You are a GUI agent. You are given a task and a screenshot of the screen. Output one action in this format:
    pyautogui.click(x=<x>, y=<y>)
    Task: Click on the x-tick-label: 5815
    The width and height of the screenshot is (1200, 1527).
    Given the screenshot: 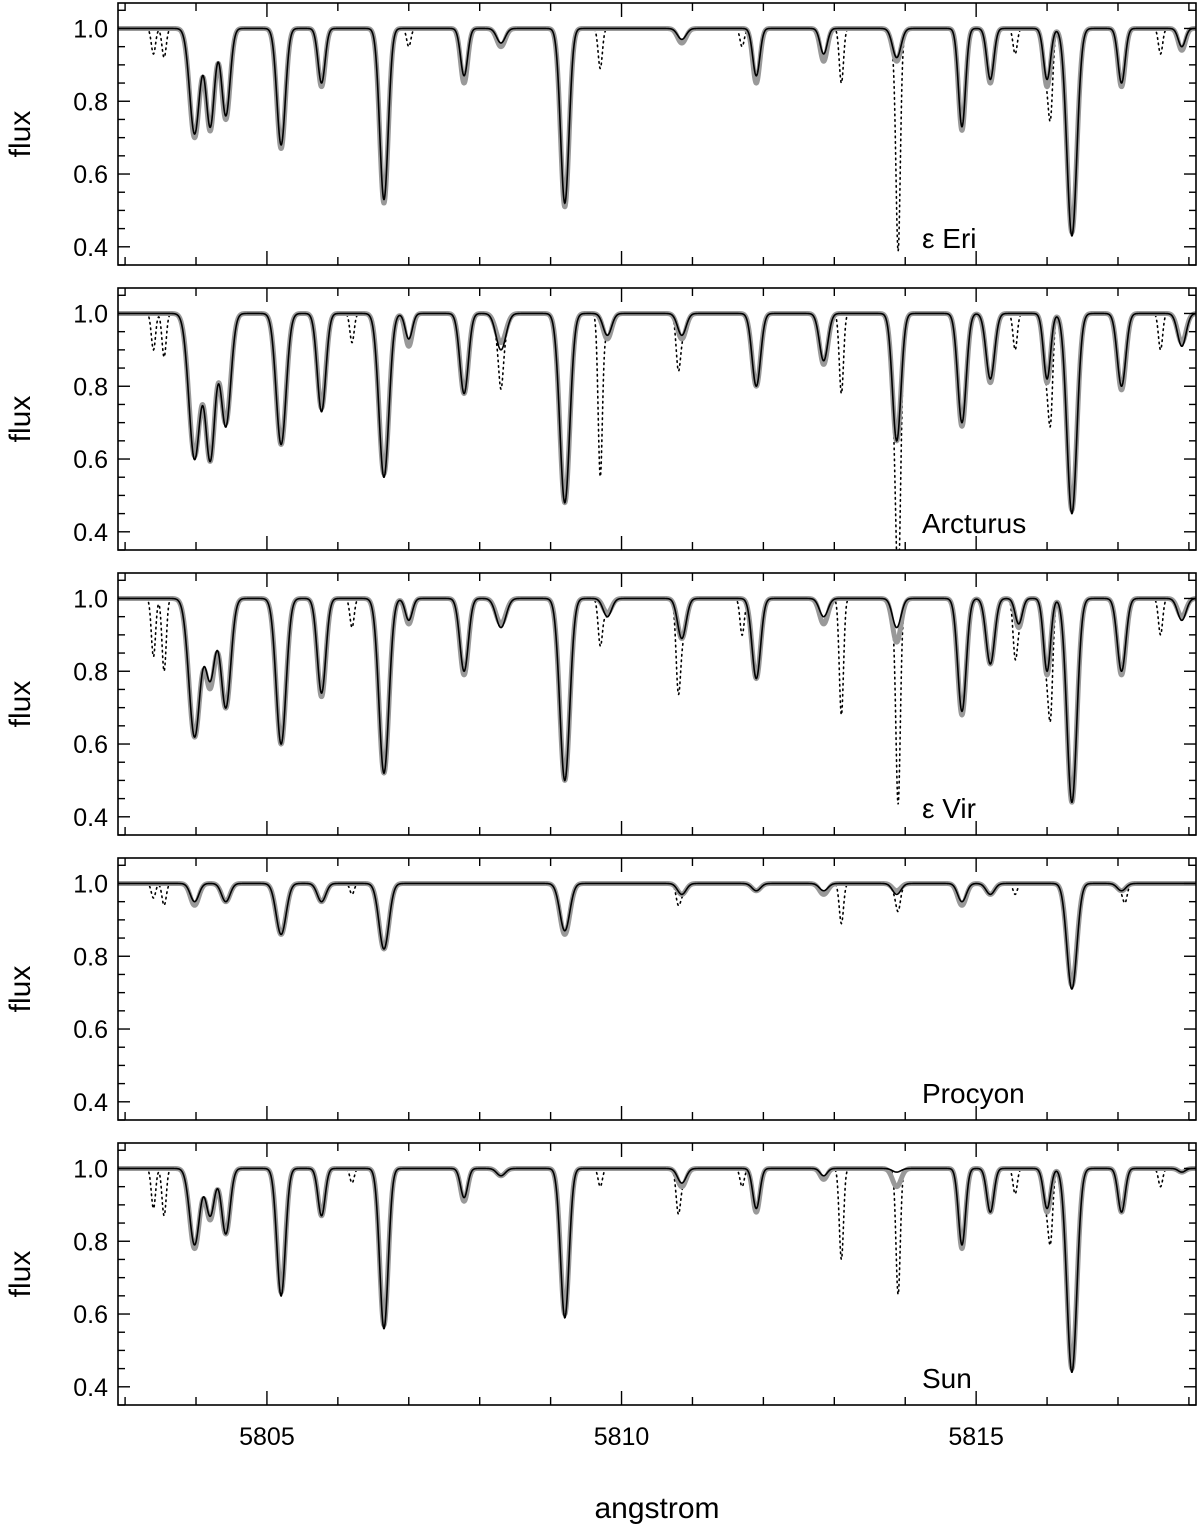 What is the action you would take?
    pyautogui.click(x=976, y=1437)
    